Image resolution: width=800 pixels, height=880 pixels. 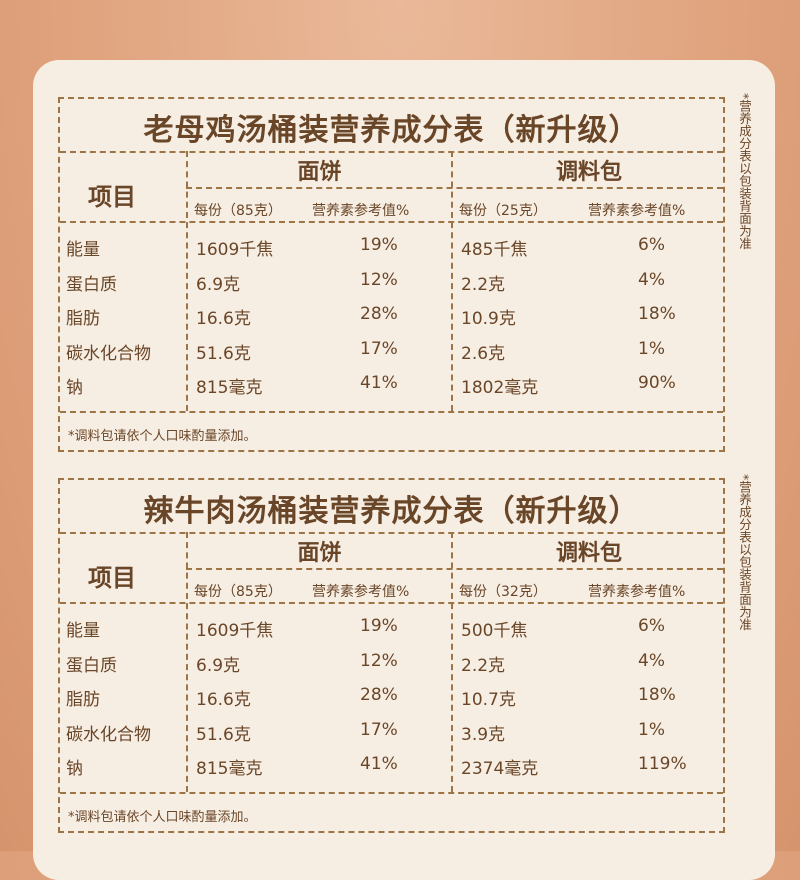 What do you see at coordinates (483, 353) in the screenshot?
I see `seasoning-value: 2.6克` at bounding box center [483, 353].